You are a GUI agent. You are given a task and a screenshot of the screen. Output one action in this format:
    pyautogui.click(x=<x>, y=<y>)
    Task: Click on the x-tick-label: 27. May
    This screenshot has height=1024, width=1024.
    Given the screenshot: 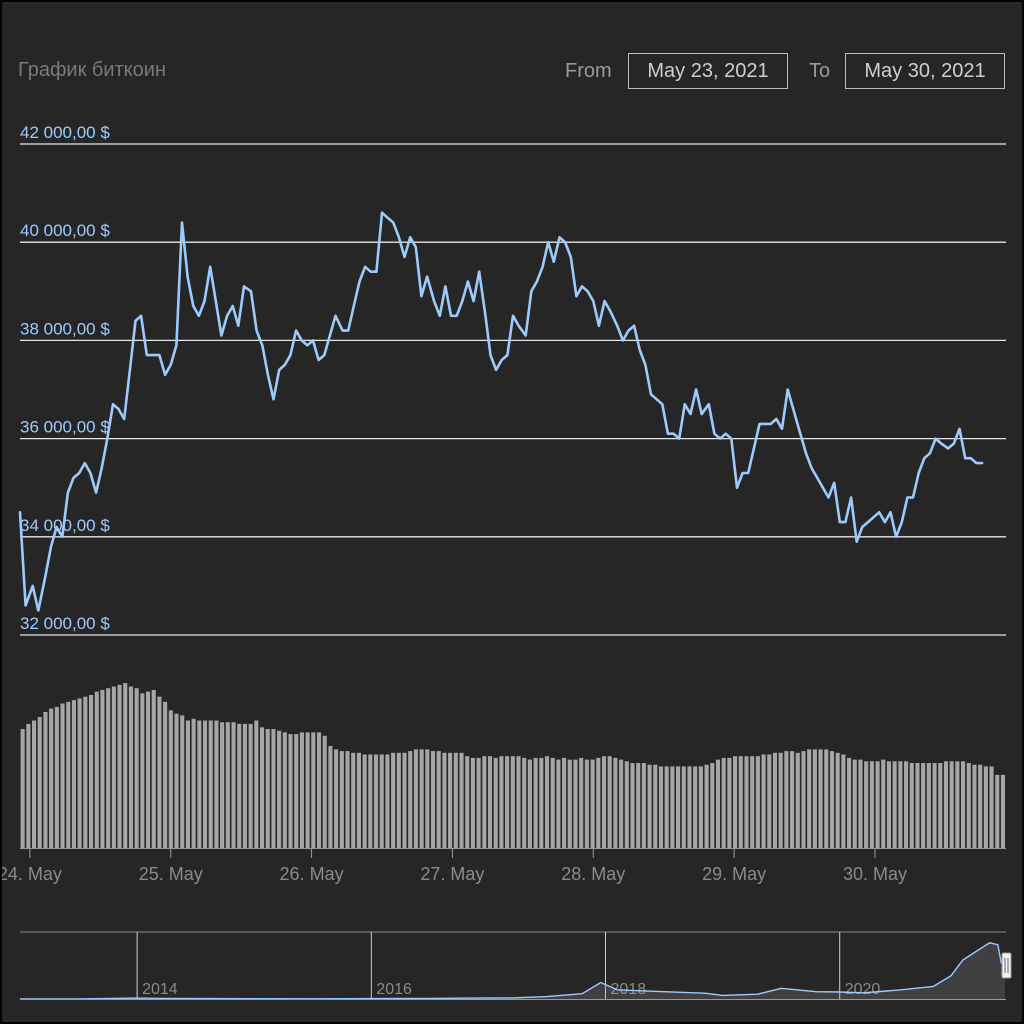 What is the action you would take?
    pyautogui.click(x=452, y=874)
    